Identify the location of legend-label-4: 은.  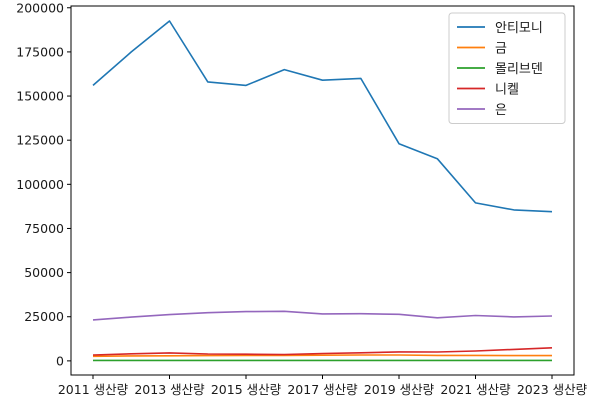
(501, 110).